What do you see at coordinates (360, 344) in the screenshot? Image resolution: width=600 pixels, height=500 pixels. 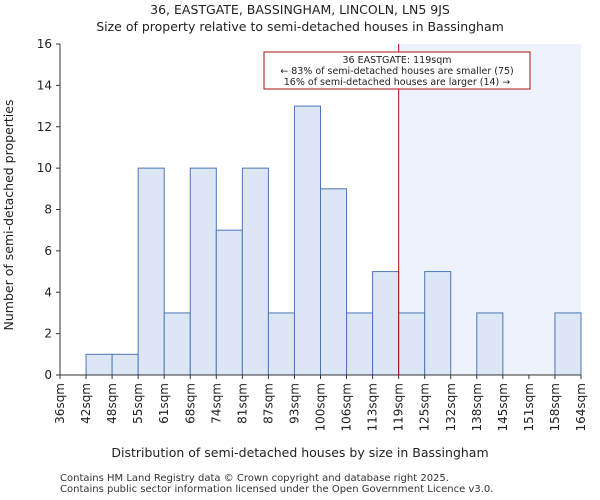 I see `bar-106sqm` at bounding box center [360, 344].